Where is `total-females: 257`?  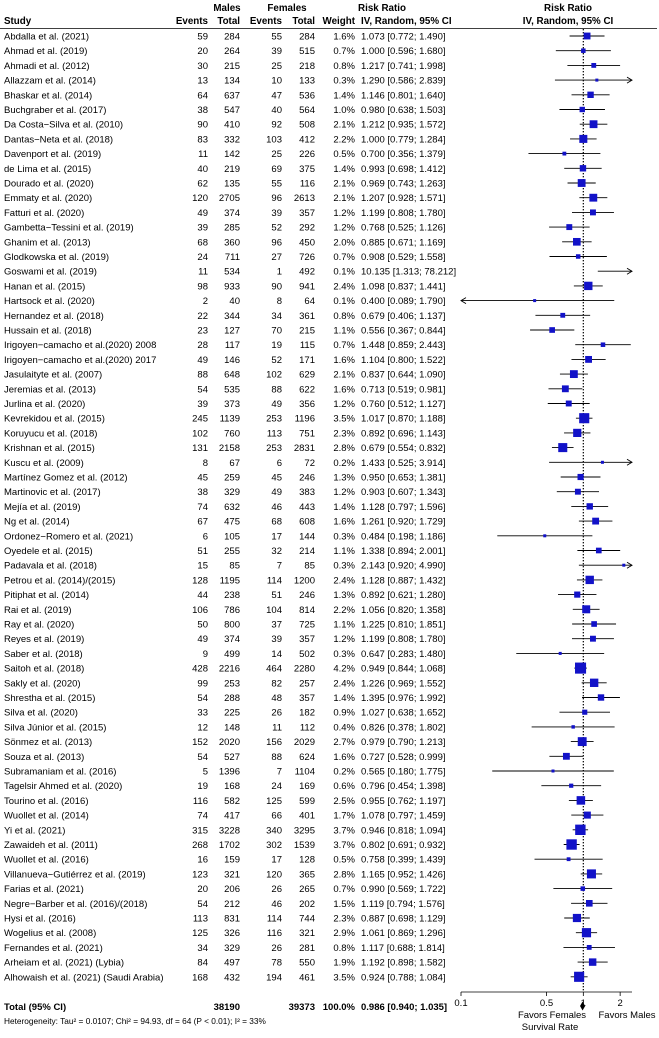
total-females: 257 is located at coordinates (307, 683).